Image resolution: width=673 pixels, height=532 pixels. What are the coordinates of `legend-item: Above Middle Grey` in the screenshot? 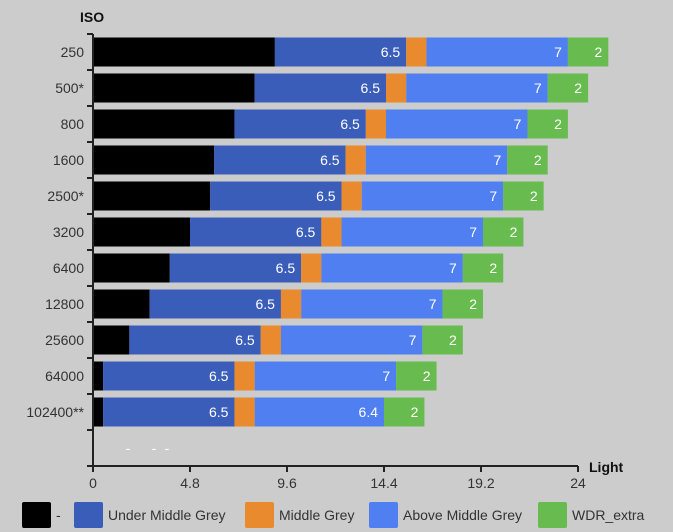 It's located at (445, 515).